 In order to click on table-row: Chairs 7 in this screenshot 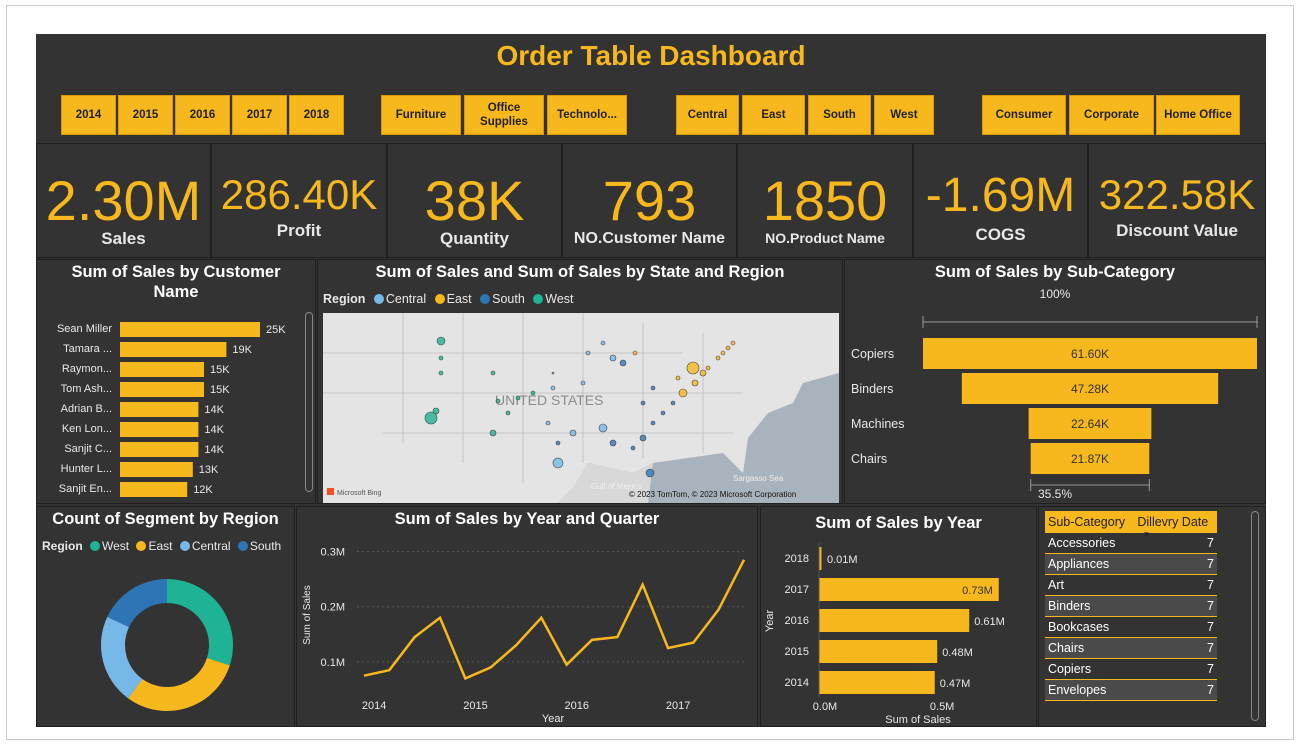, I will do `click(1131, 648)`.